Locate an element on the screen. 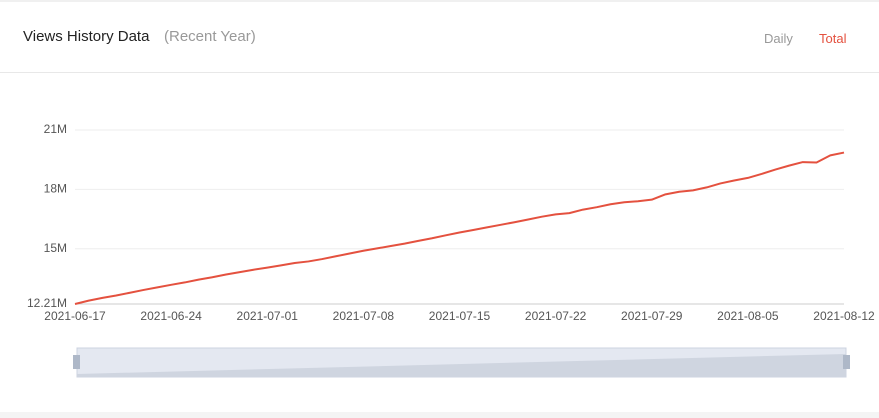 The height and width of the screenshot is (418, 879). x-tick-label: 2021-07-15 is located at coordinates (460, 316).